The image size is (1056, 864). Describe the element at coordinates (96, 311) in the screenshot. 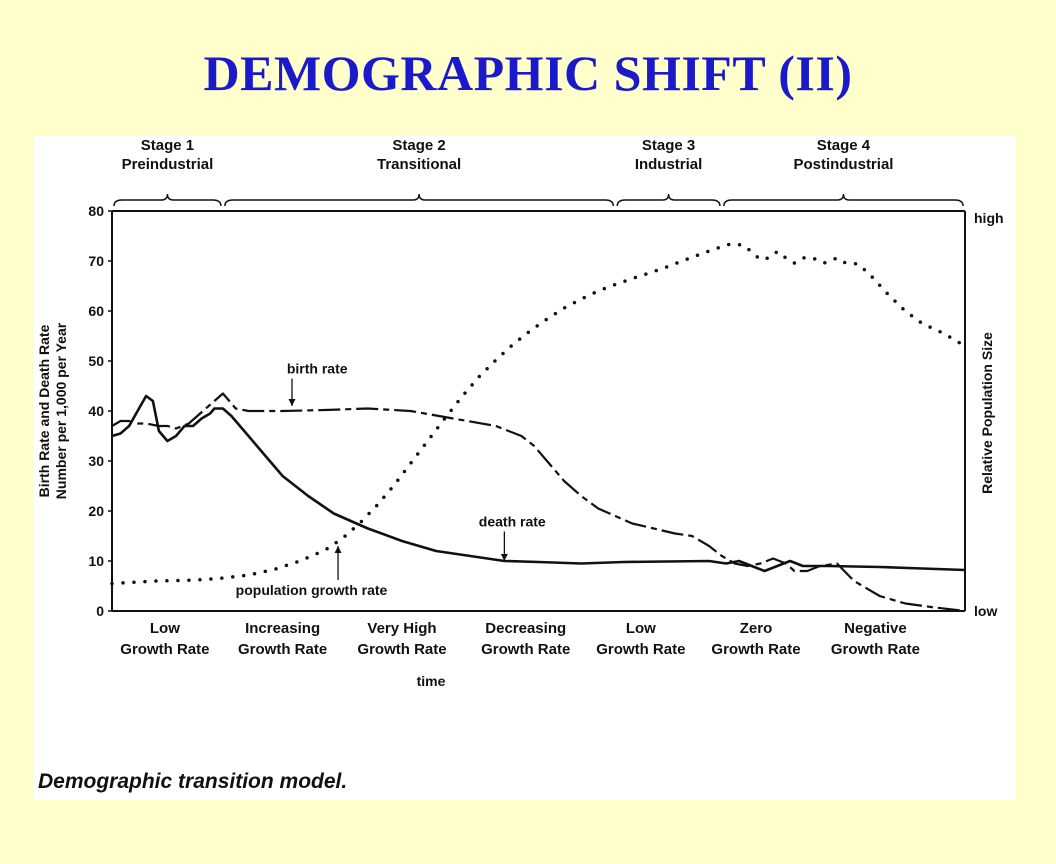

I see `y-tick-label: 60` at that location.